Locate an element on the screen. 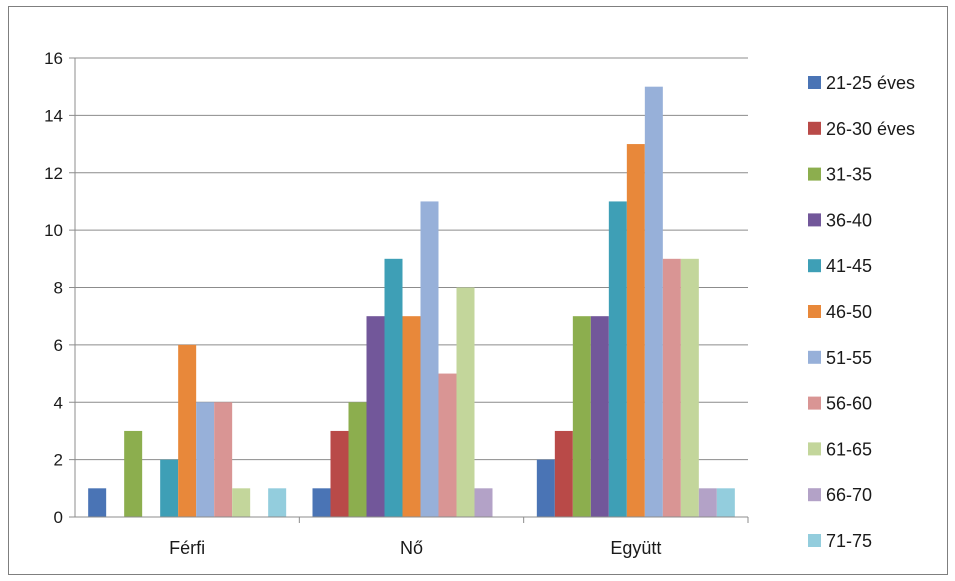 The width and height of the screenshot is (955, 581). legend-label: 71-75 is located at coordinates (849, 541).